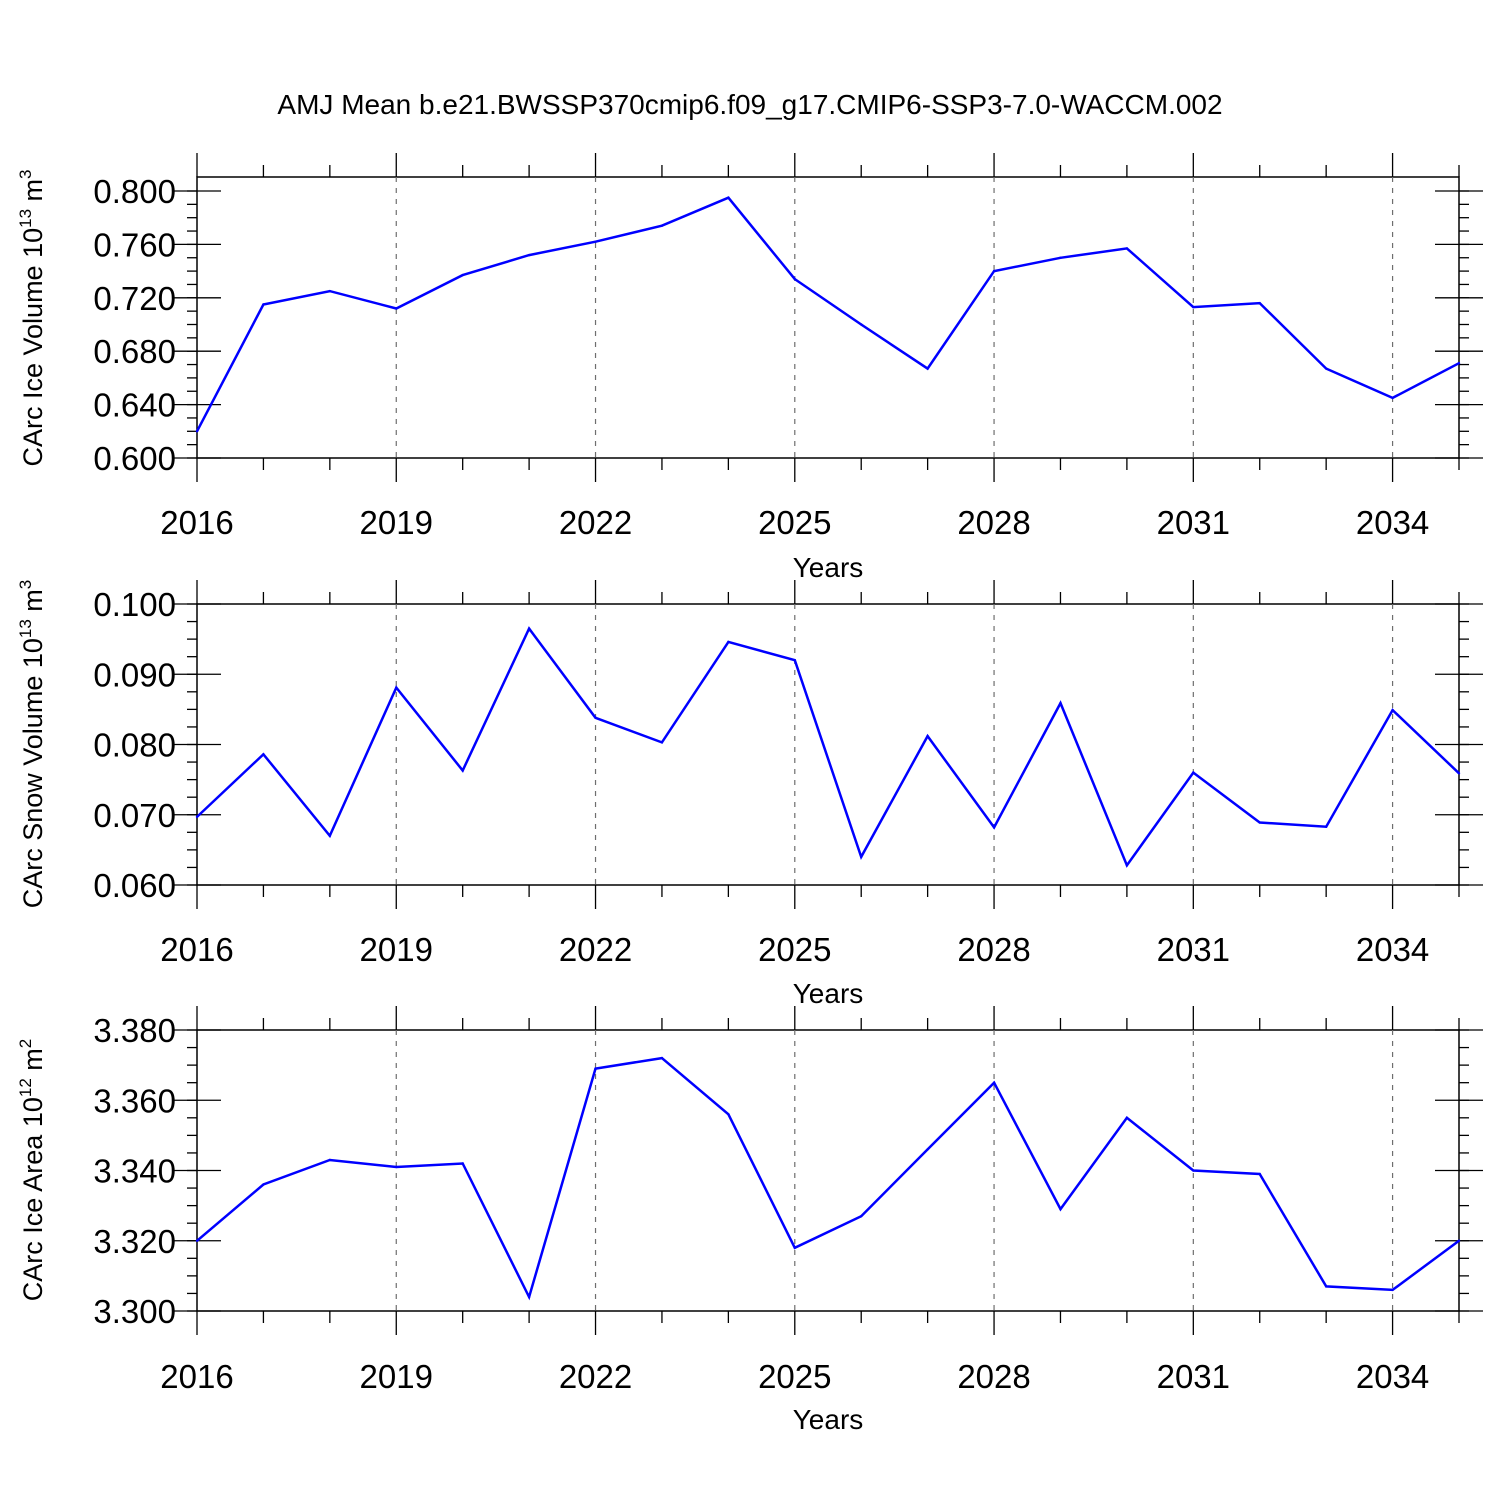 This screenshot has width=1500, height=1500. I want to click on y-tick-label: 0.060, so click(134, 885).